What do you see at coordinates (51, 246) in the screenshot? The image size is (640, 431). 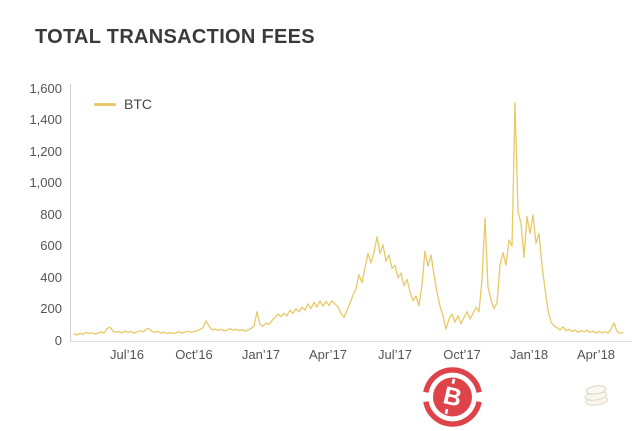 I see `y-tick-label: 600` at bounding box center [51, 246].